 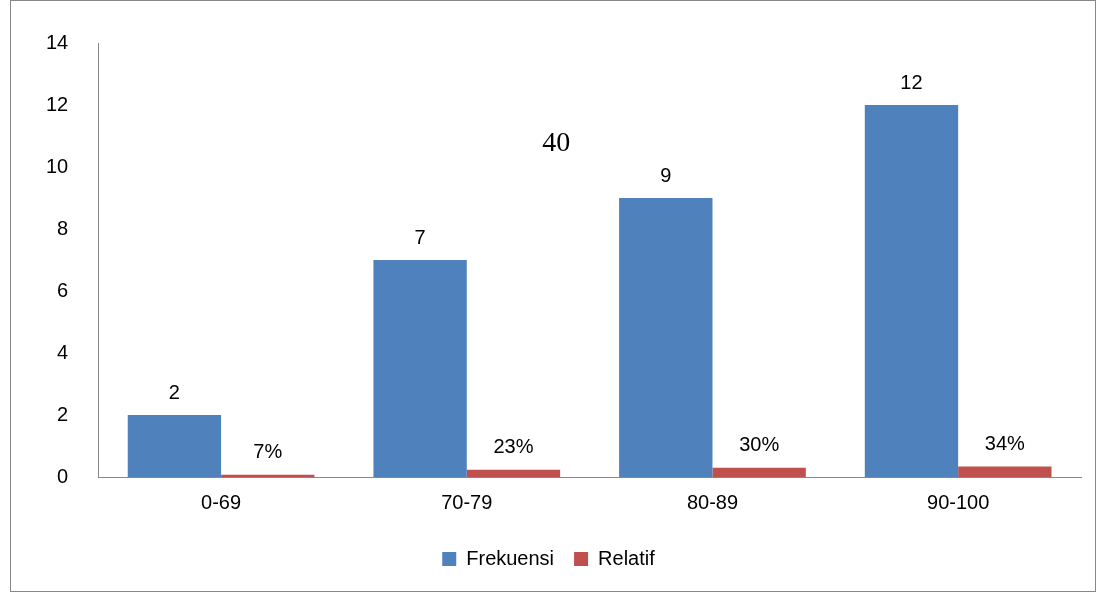 What do you see at coordinates (1005, 442) in the screenshot?
I see `data-label: 34%` at bounding box center [1005, 442].